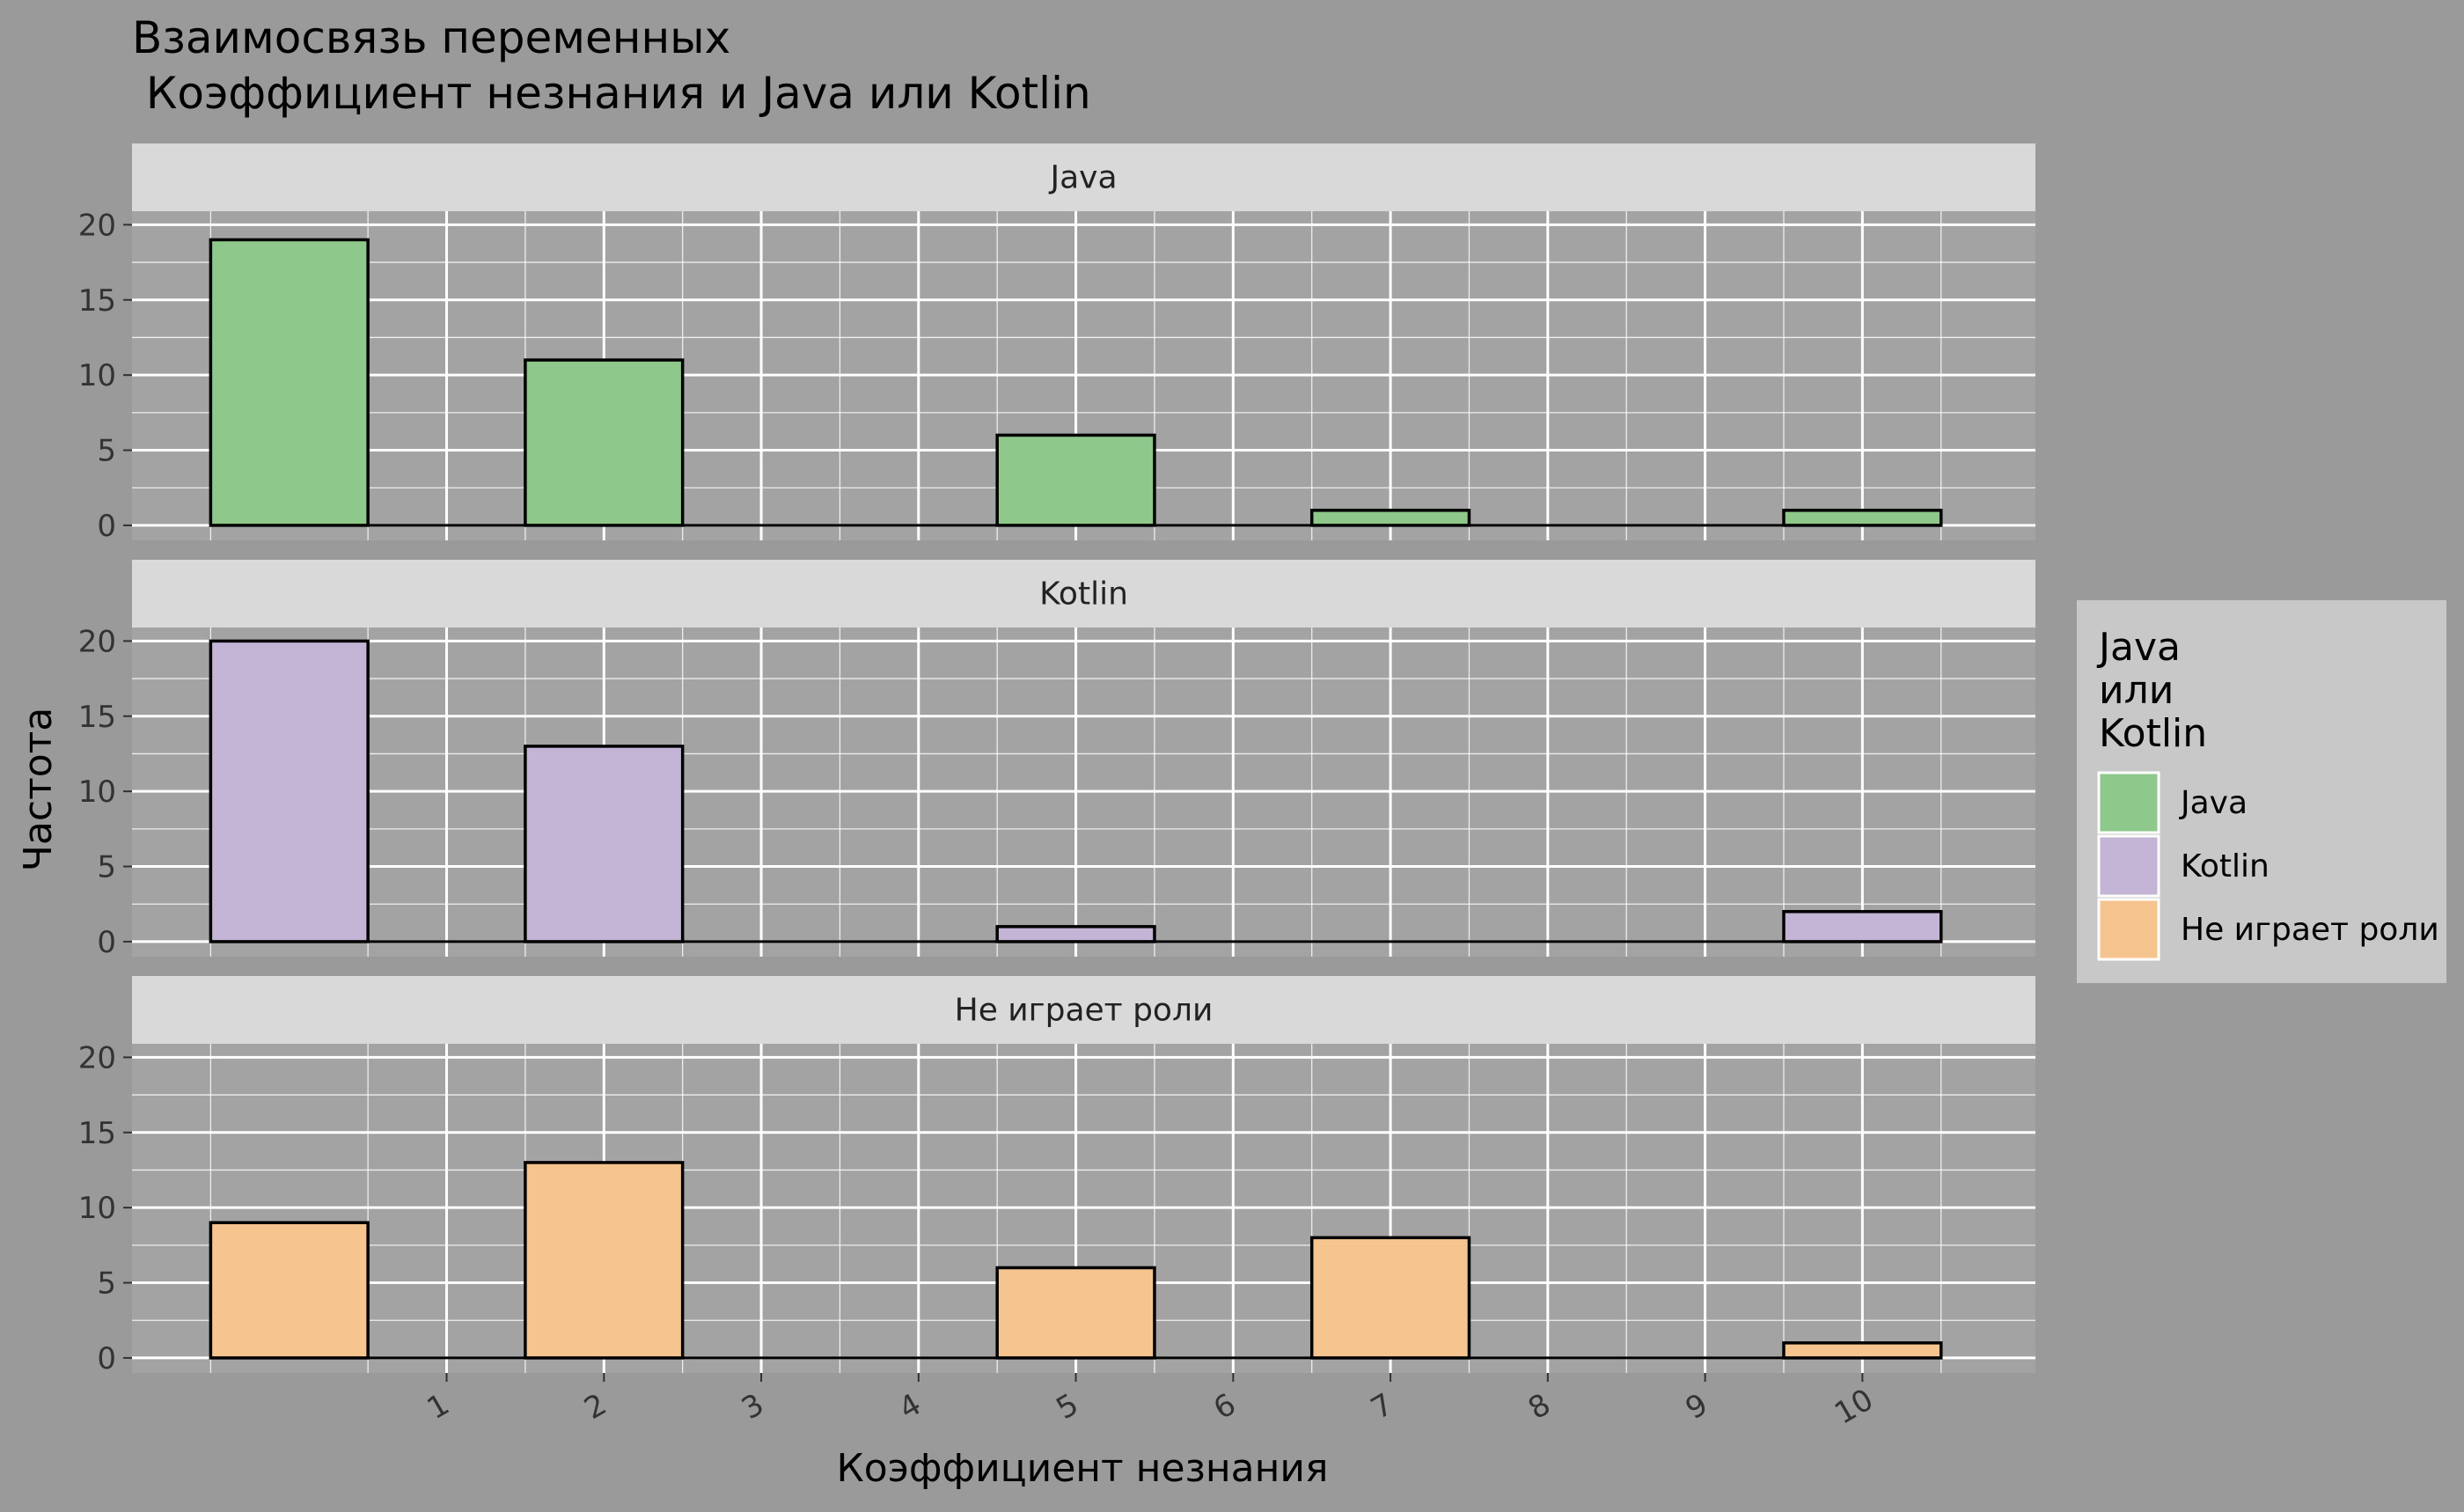  Describe the element at coordinates (2138, 647) in the screenshot. I see `legend-title-line: Java` at that location.